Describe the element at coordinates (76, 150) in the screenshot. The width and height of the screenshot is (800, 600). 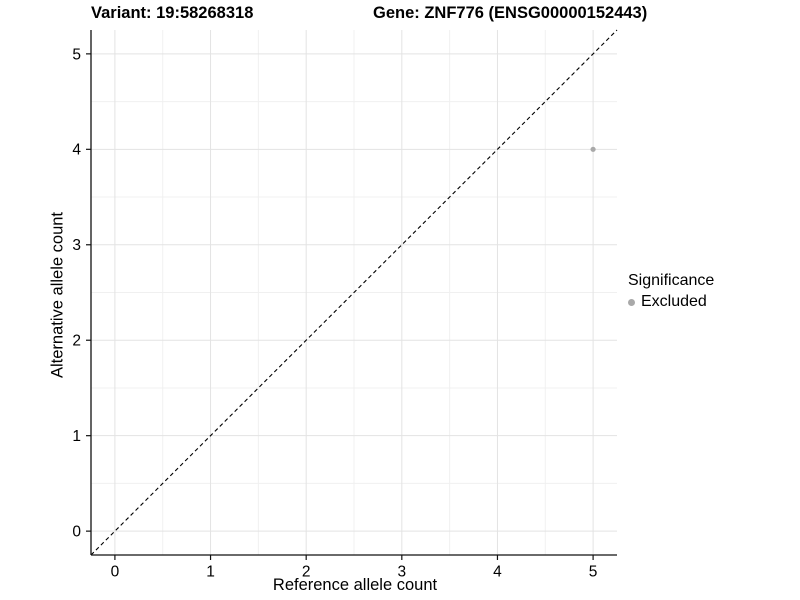
I see `y-tick-label: 4` at that location.